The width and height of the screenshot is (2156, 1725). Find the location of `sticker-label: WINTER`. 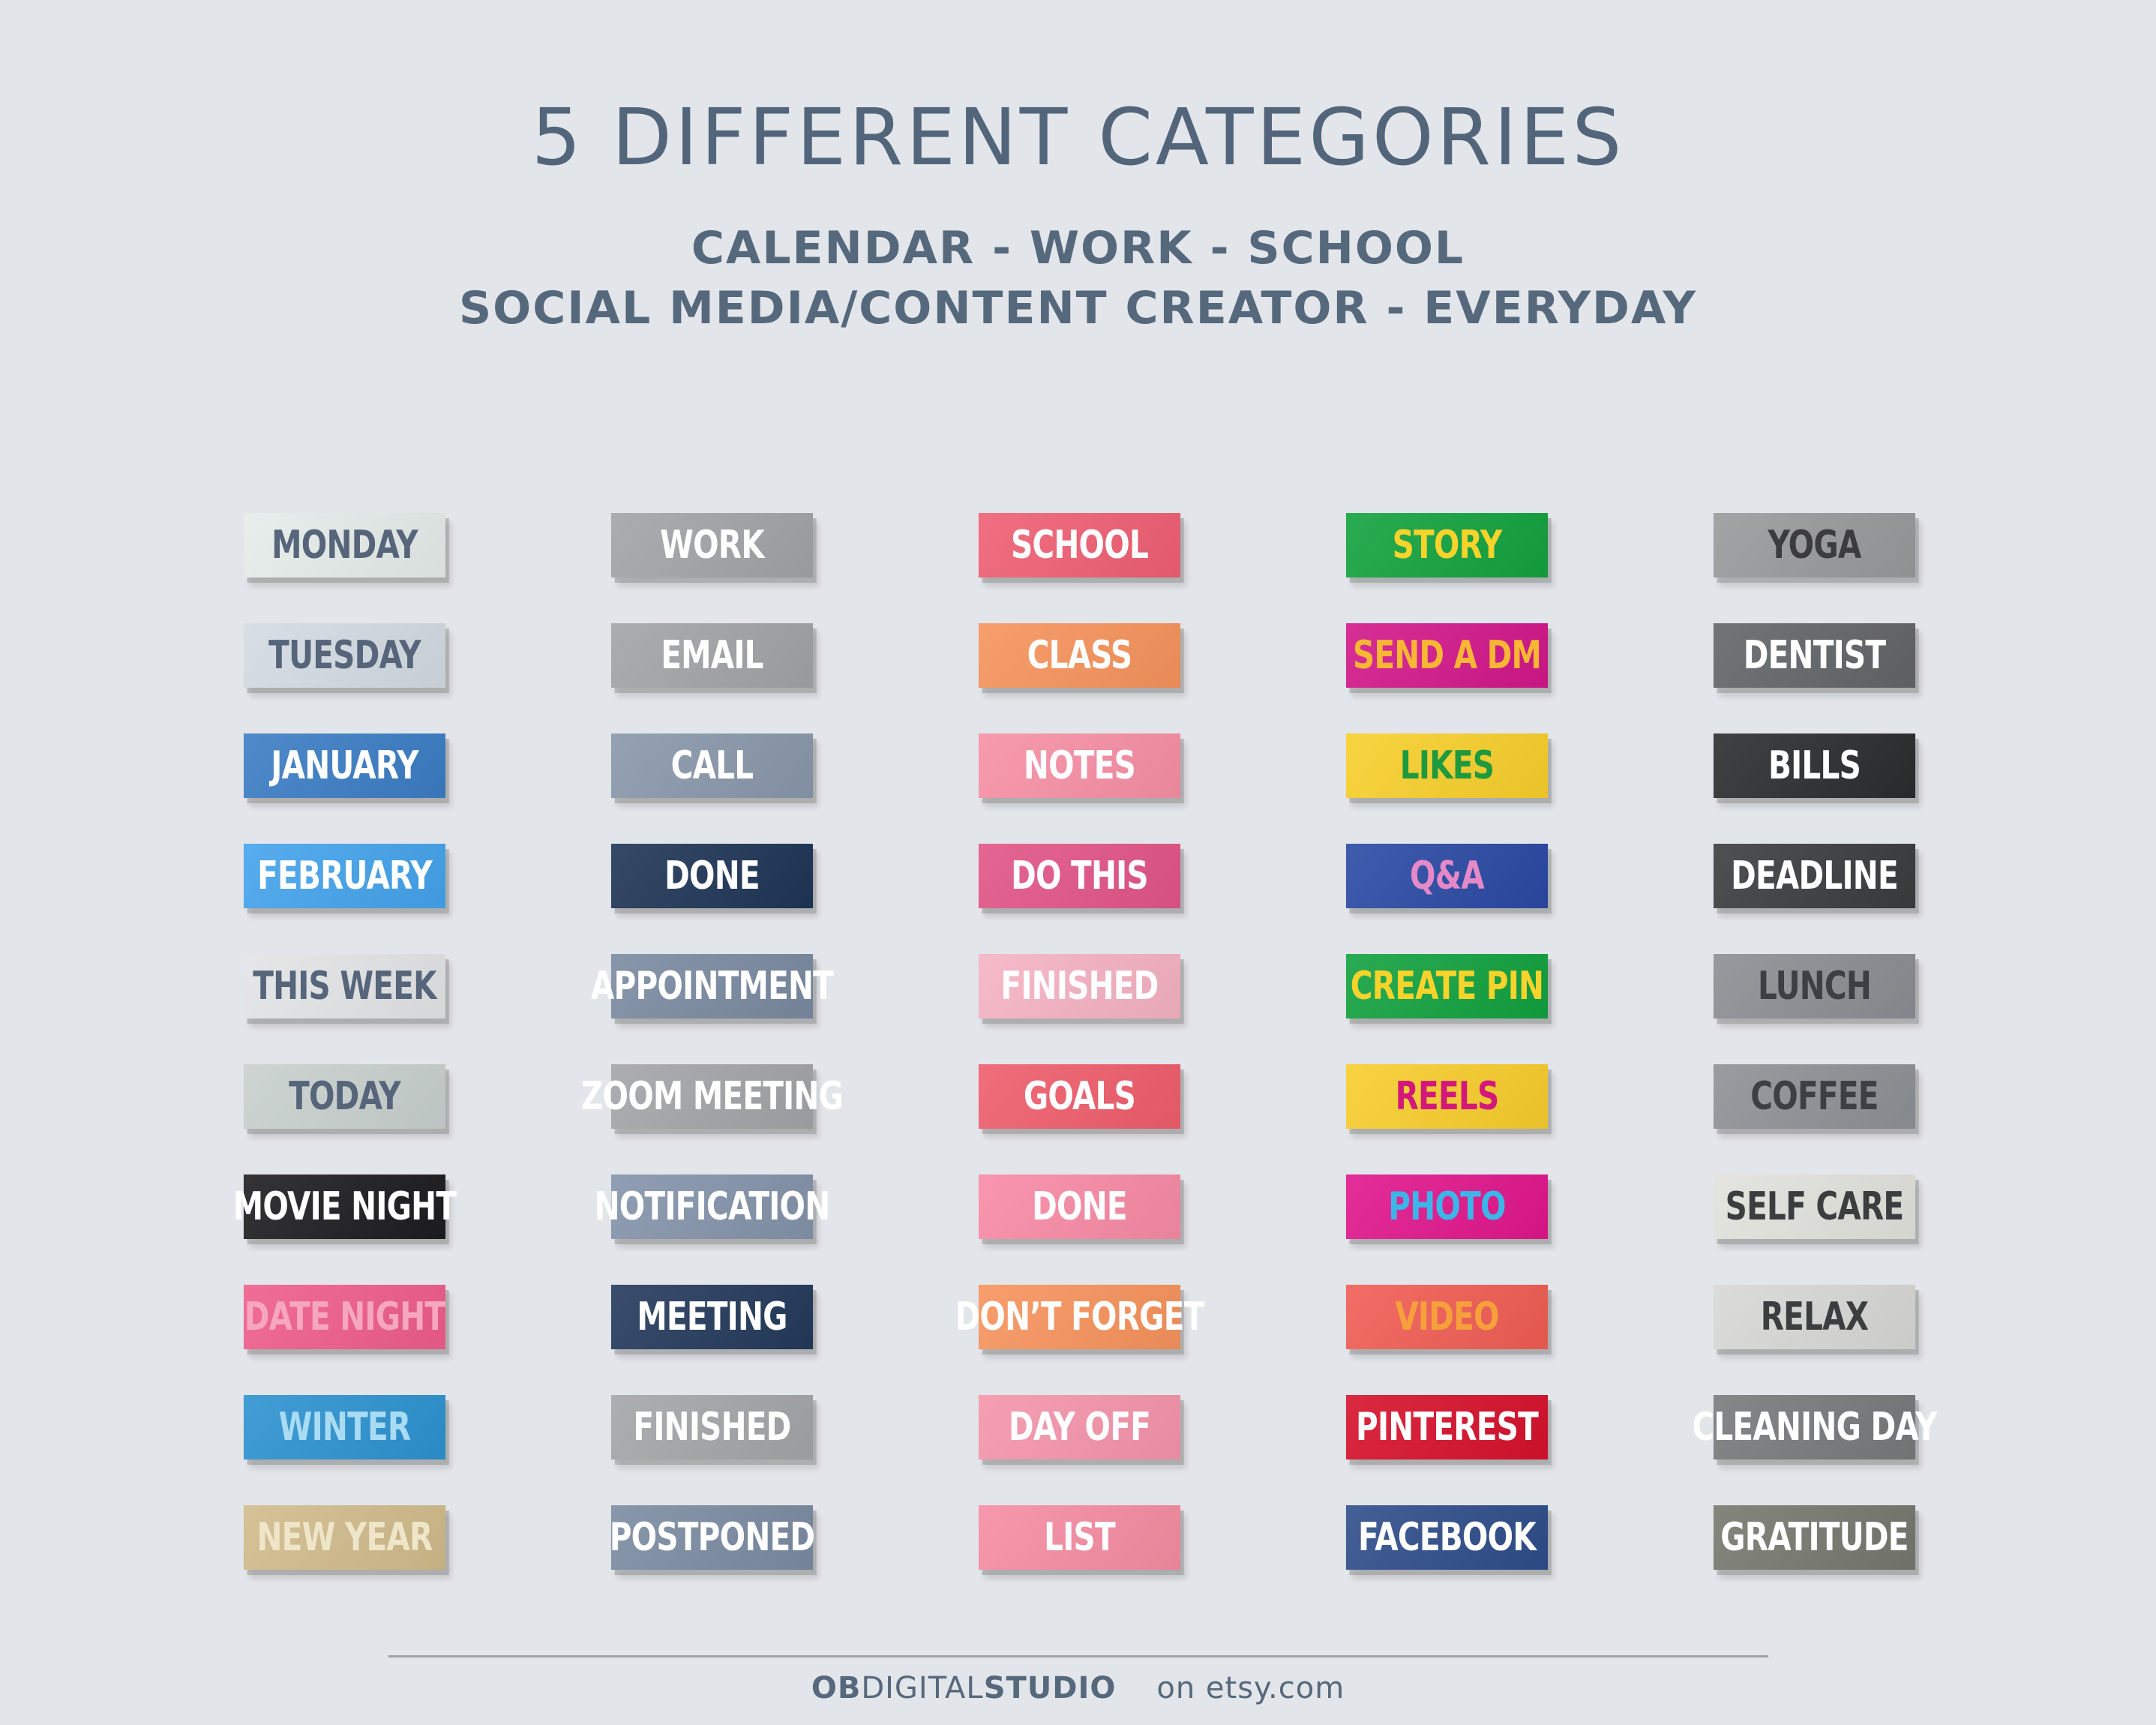

sticker-label: WINTER is located at coordinates (344, 1427).